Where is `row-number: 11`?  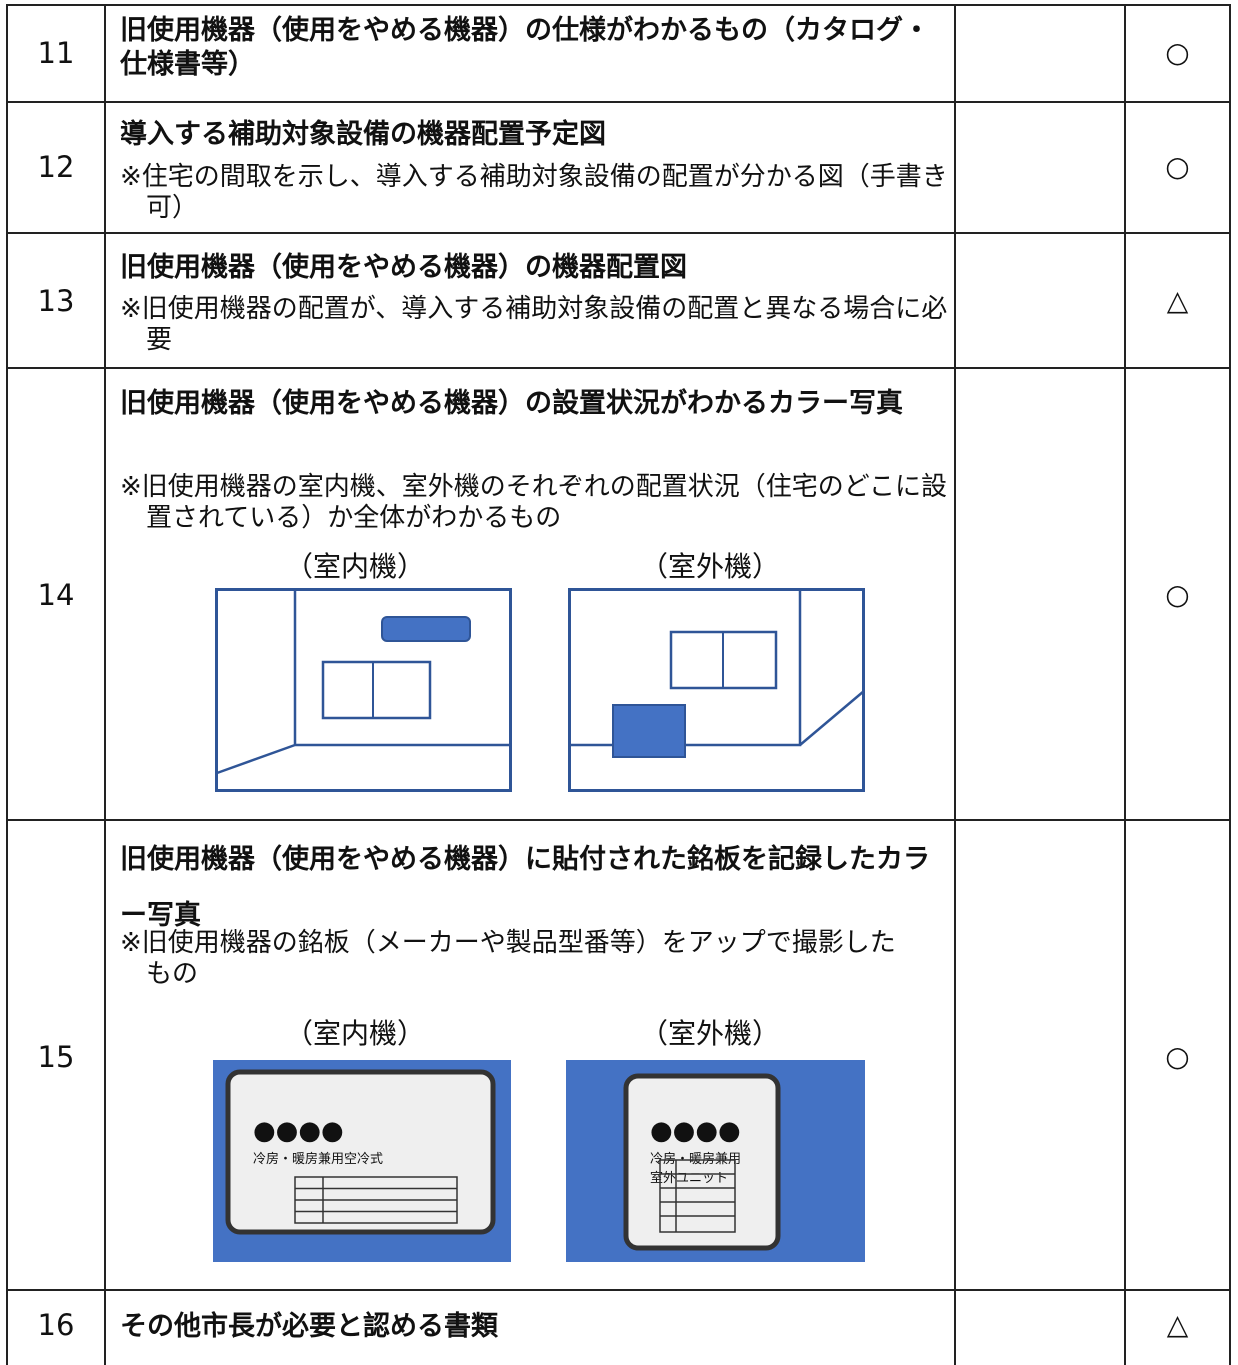
row-number: 11 is located at coordinates (56, 53).